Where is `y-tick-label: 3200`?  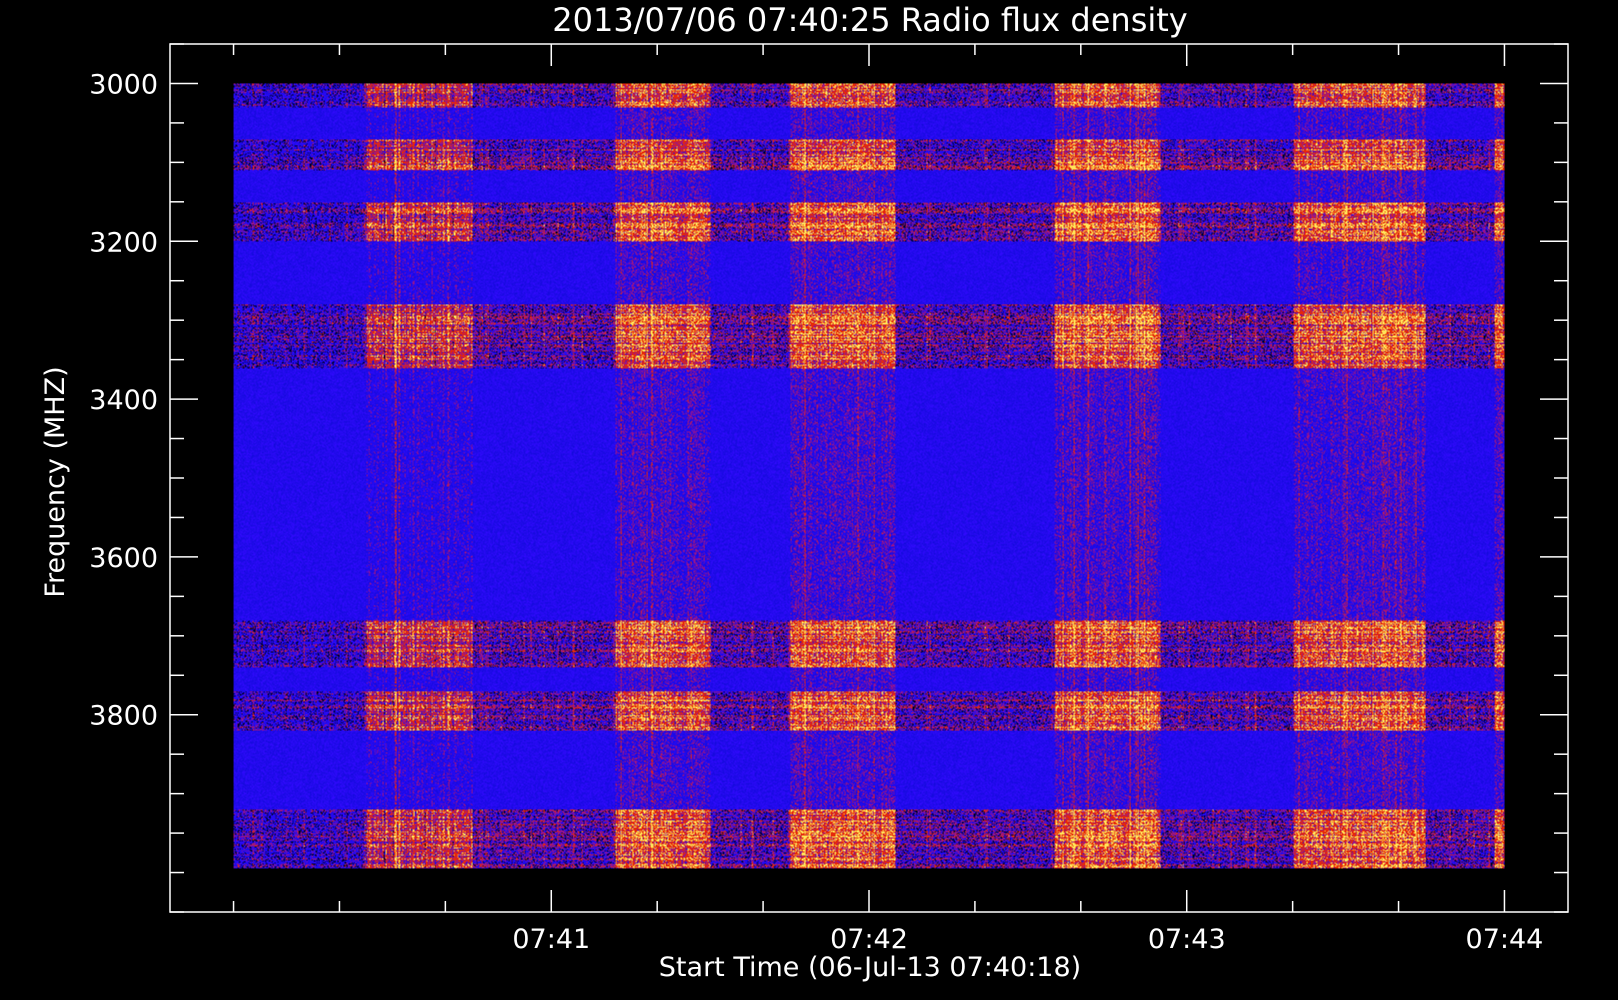 y-tick-label: 3200 is located at coordinates (123, 242).